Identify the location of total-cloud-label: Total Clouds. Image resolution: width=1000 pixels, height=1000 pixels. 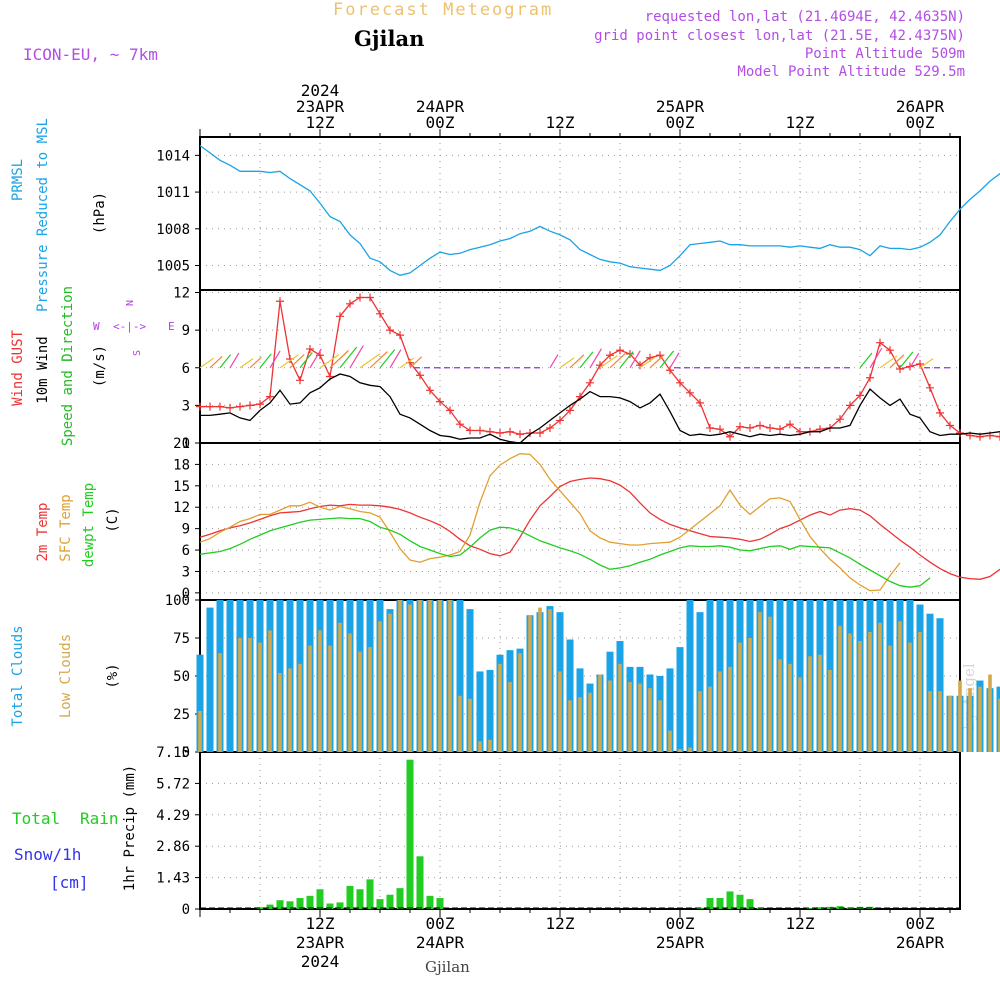
(18, 675).